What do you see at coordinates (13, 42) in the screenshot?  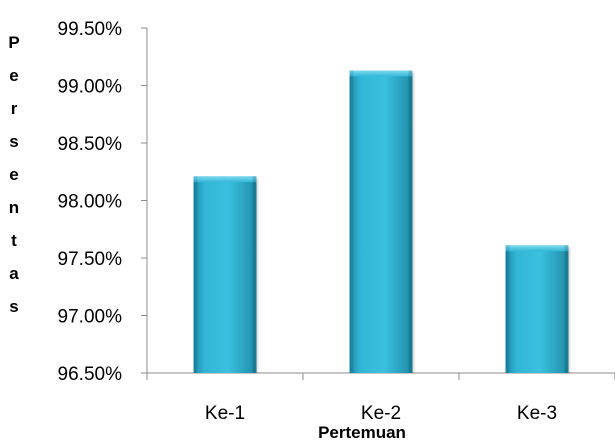 I see `y-axis-title-letter: P` at bounding box center [13, 42].